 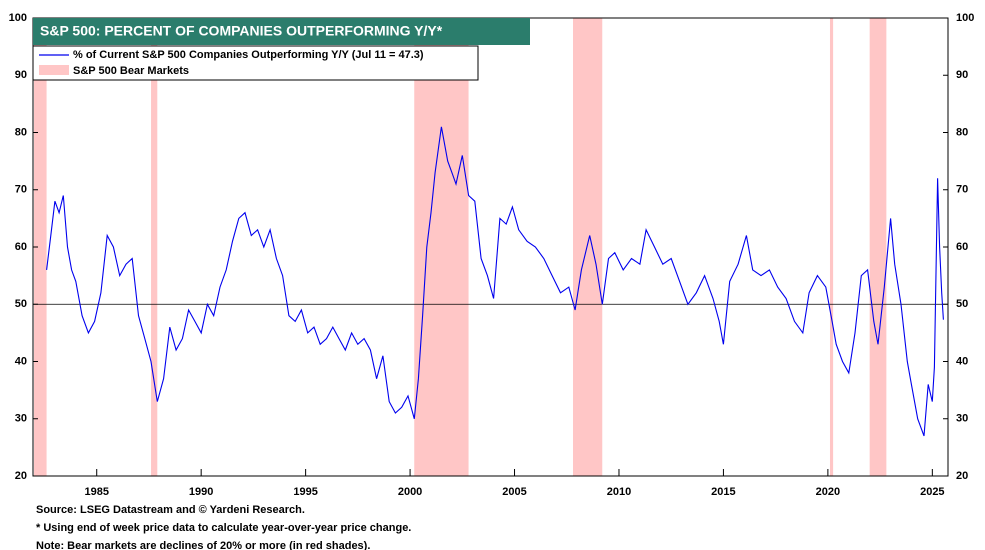 What do you see at coordinates (828, 492) in the screenshot?
I see `x-tick-label: 2020` at bounding box center [828, 492].